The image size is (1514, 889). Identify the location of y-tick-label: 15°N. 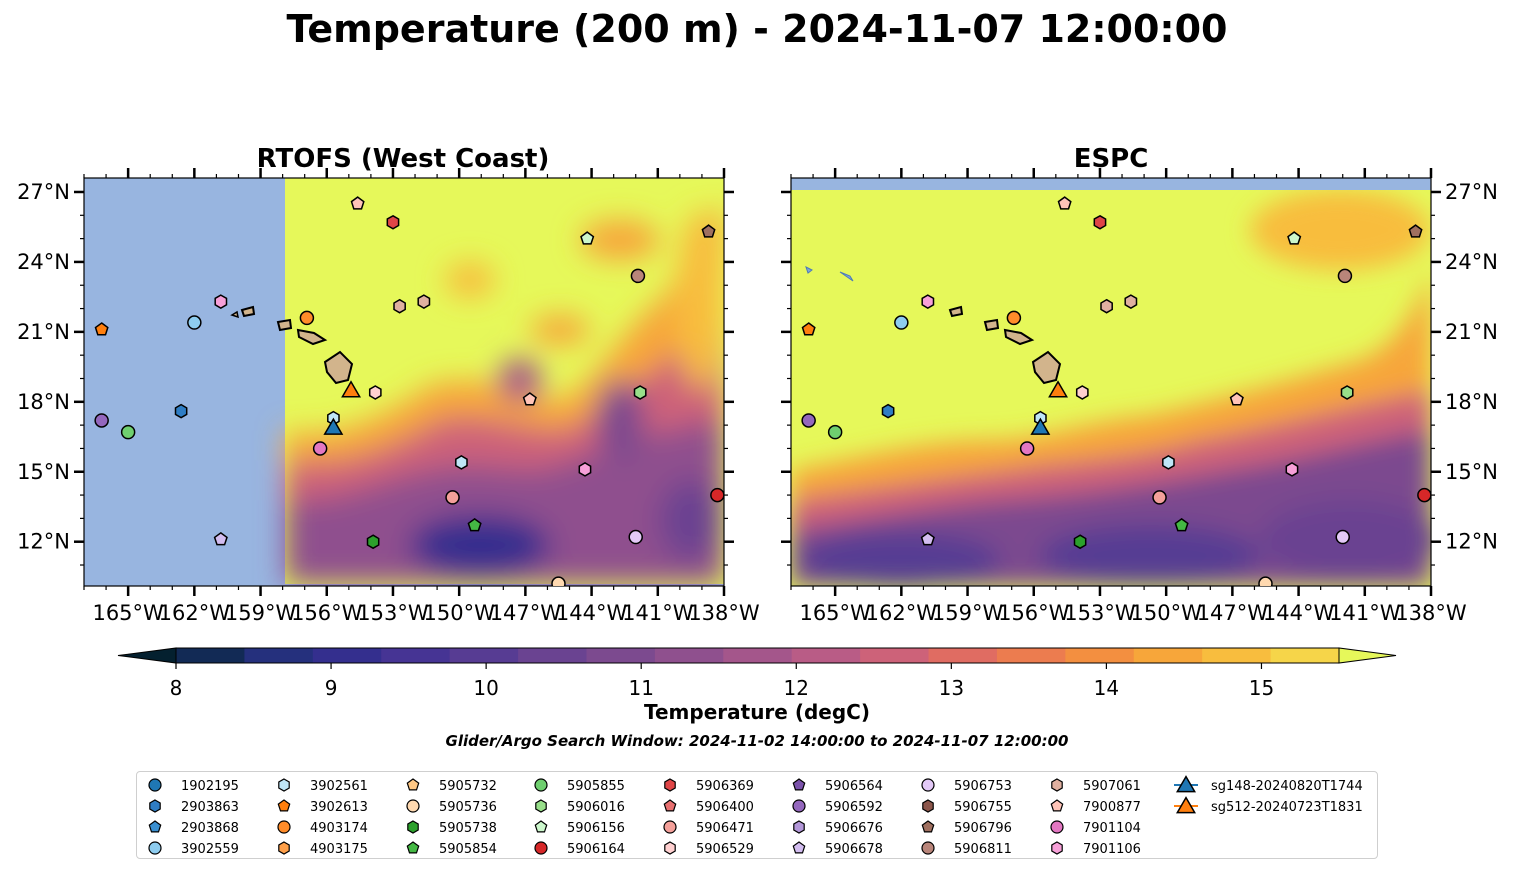
(43, 472).